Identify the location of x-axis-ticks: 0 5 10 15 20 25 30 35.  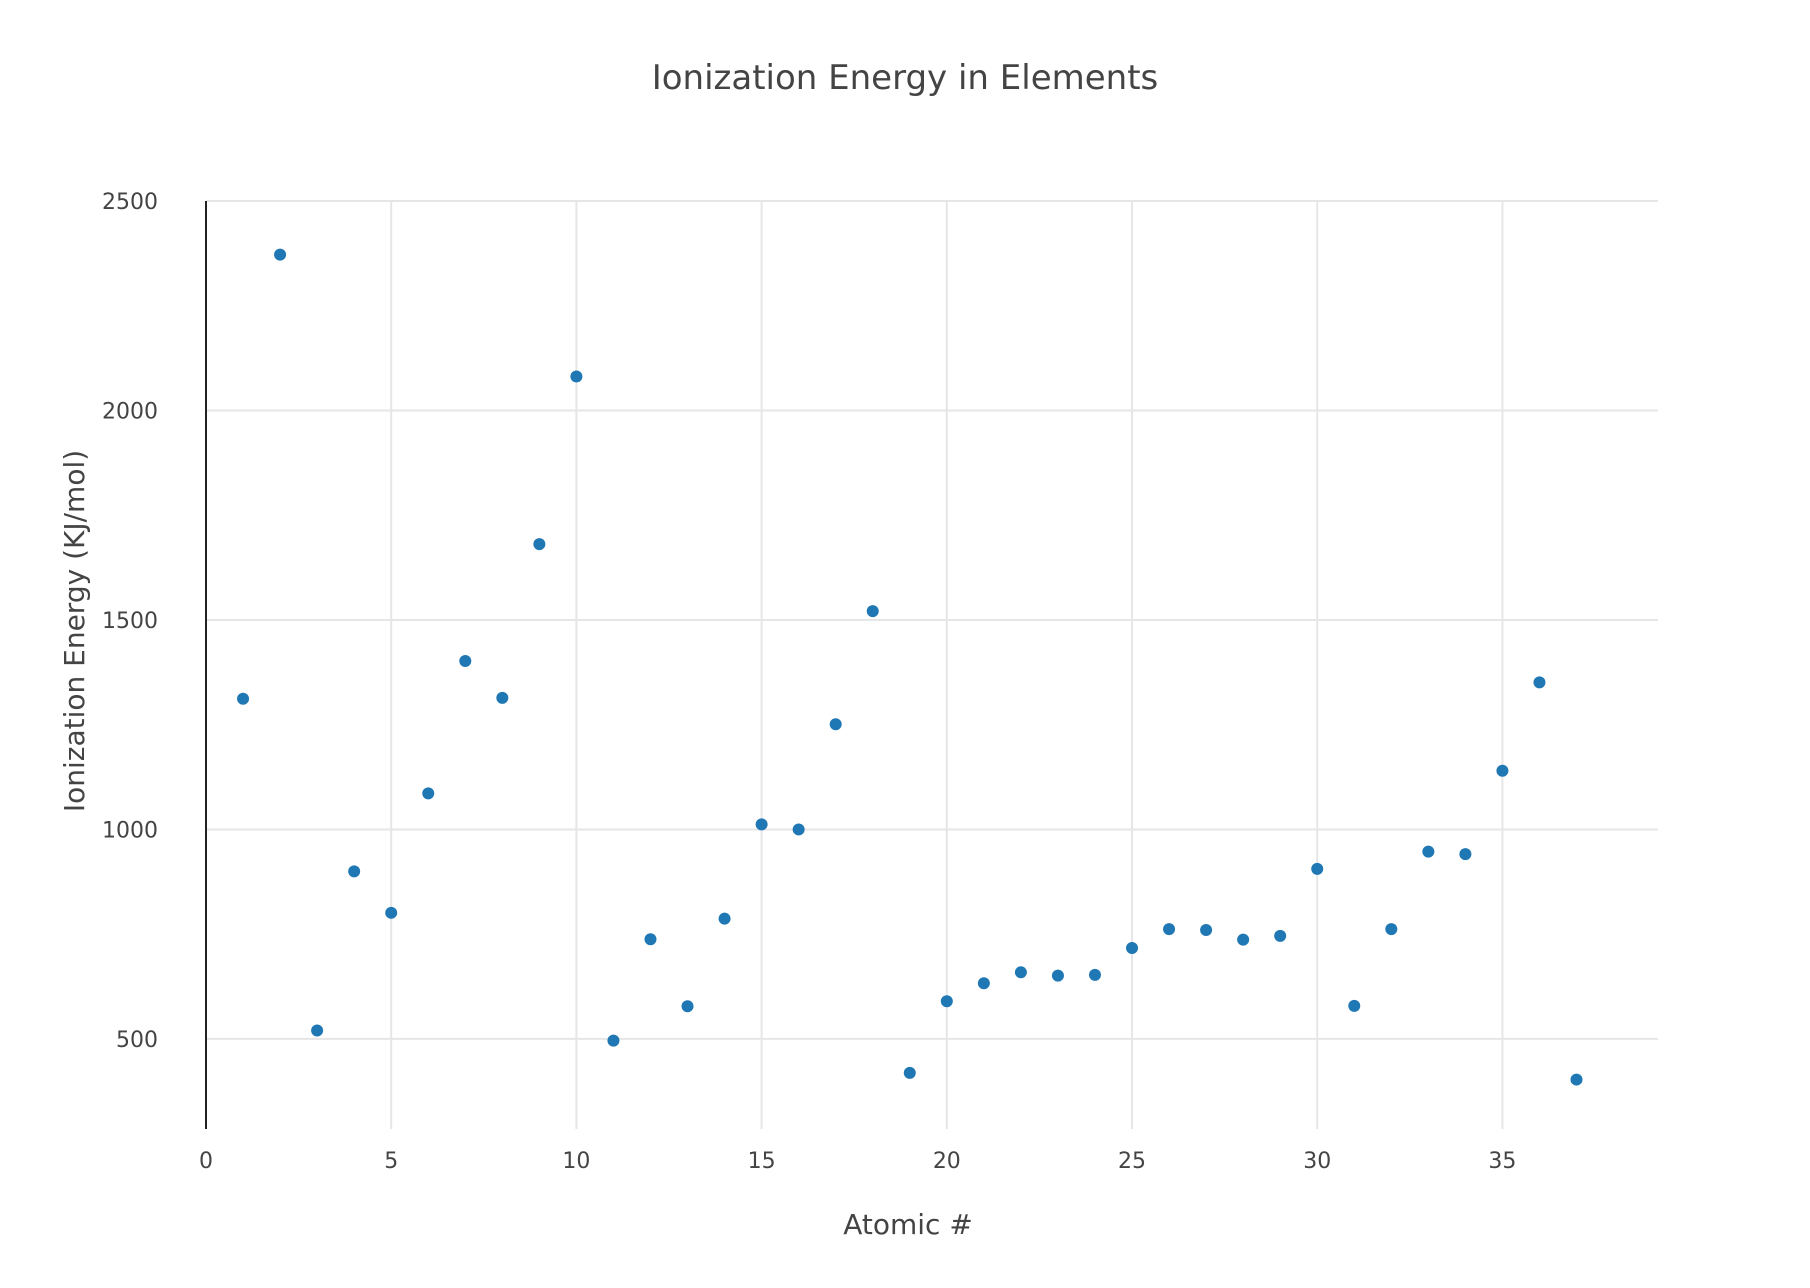
(857, 1161).